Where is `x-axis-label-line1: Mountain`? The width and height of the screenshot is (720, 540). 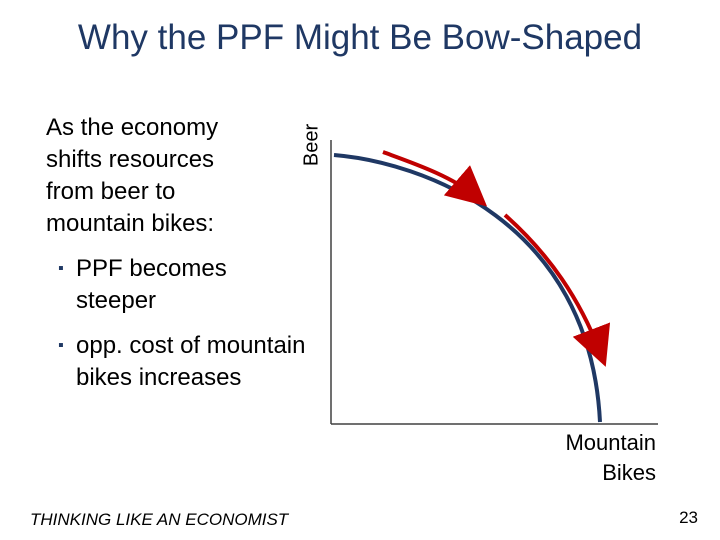 x-axis-label-line1: Mountain is located at coordinates (610, 442).